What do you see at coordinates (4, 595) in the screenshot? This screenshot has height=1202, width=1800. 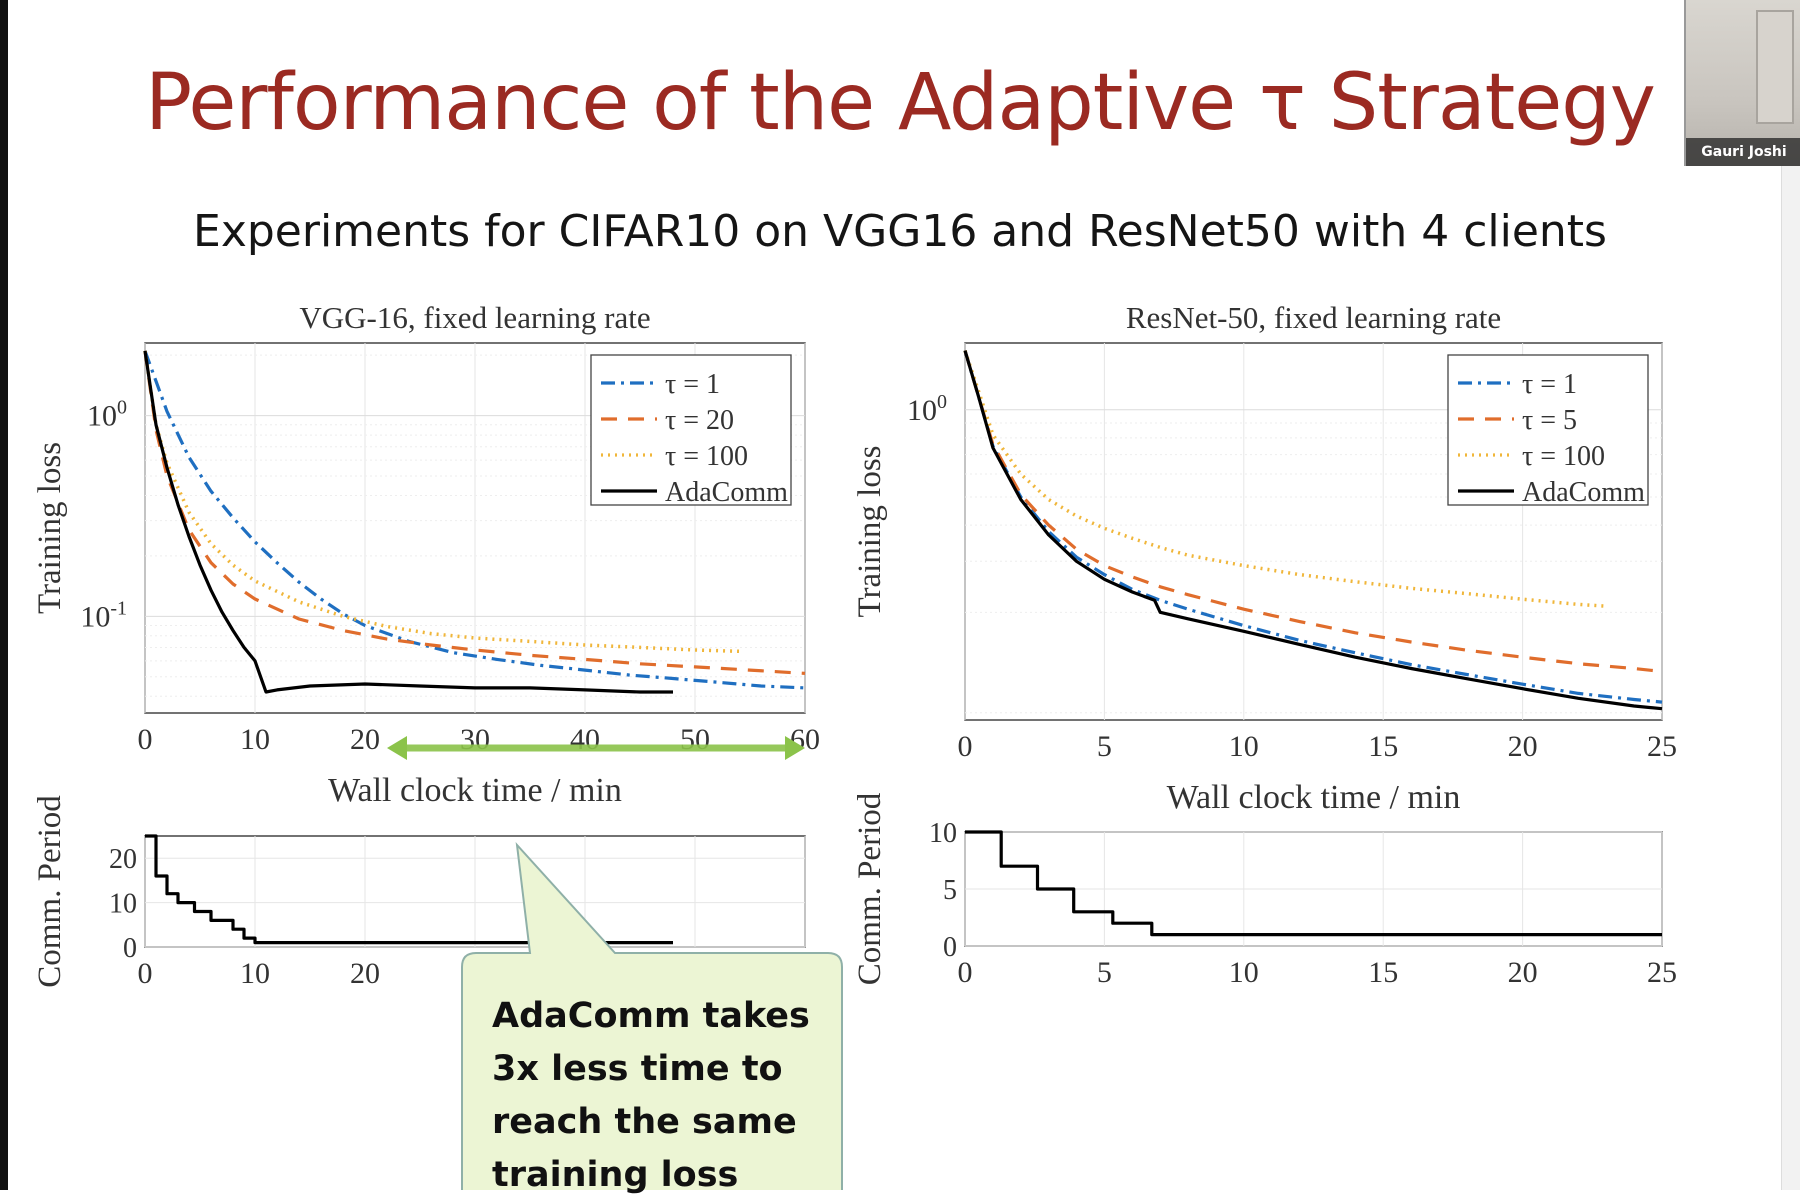 I see `screen-left-edge` at bounding box center [4, 595].